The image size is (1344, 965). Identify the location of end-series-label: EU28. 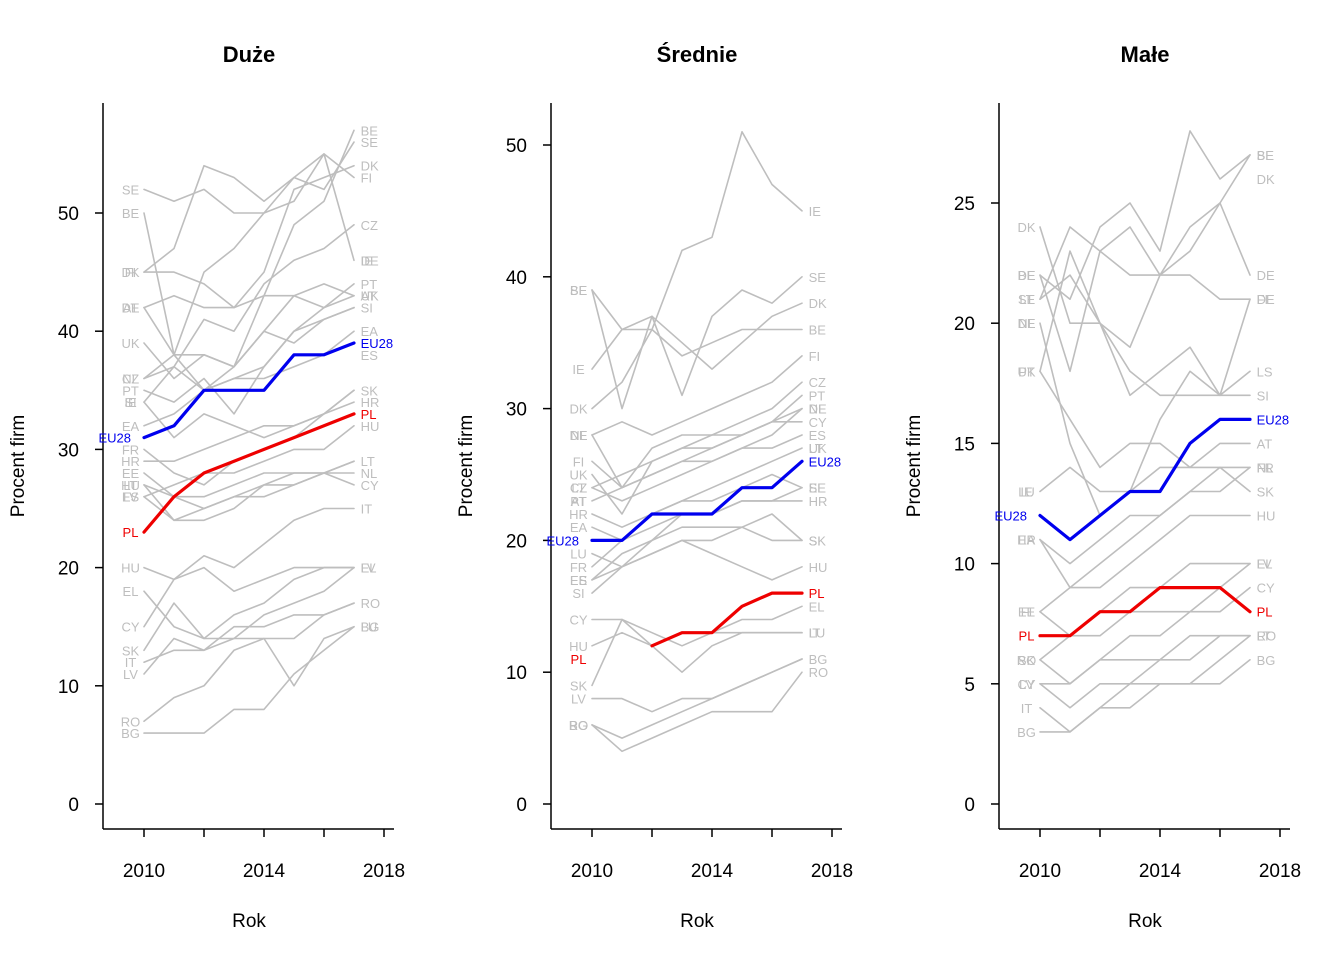
(377, 343).